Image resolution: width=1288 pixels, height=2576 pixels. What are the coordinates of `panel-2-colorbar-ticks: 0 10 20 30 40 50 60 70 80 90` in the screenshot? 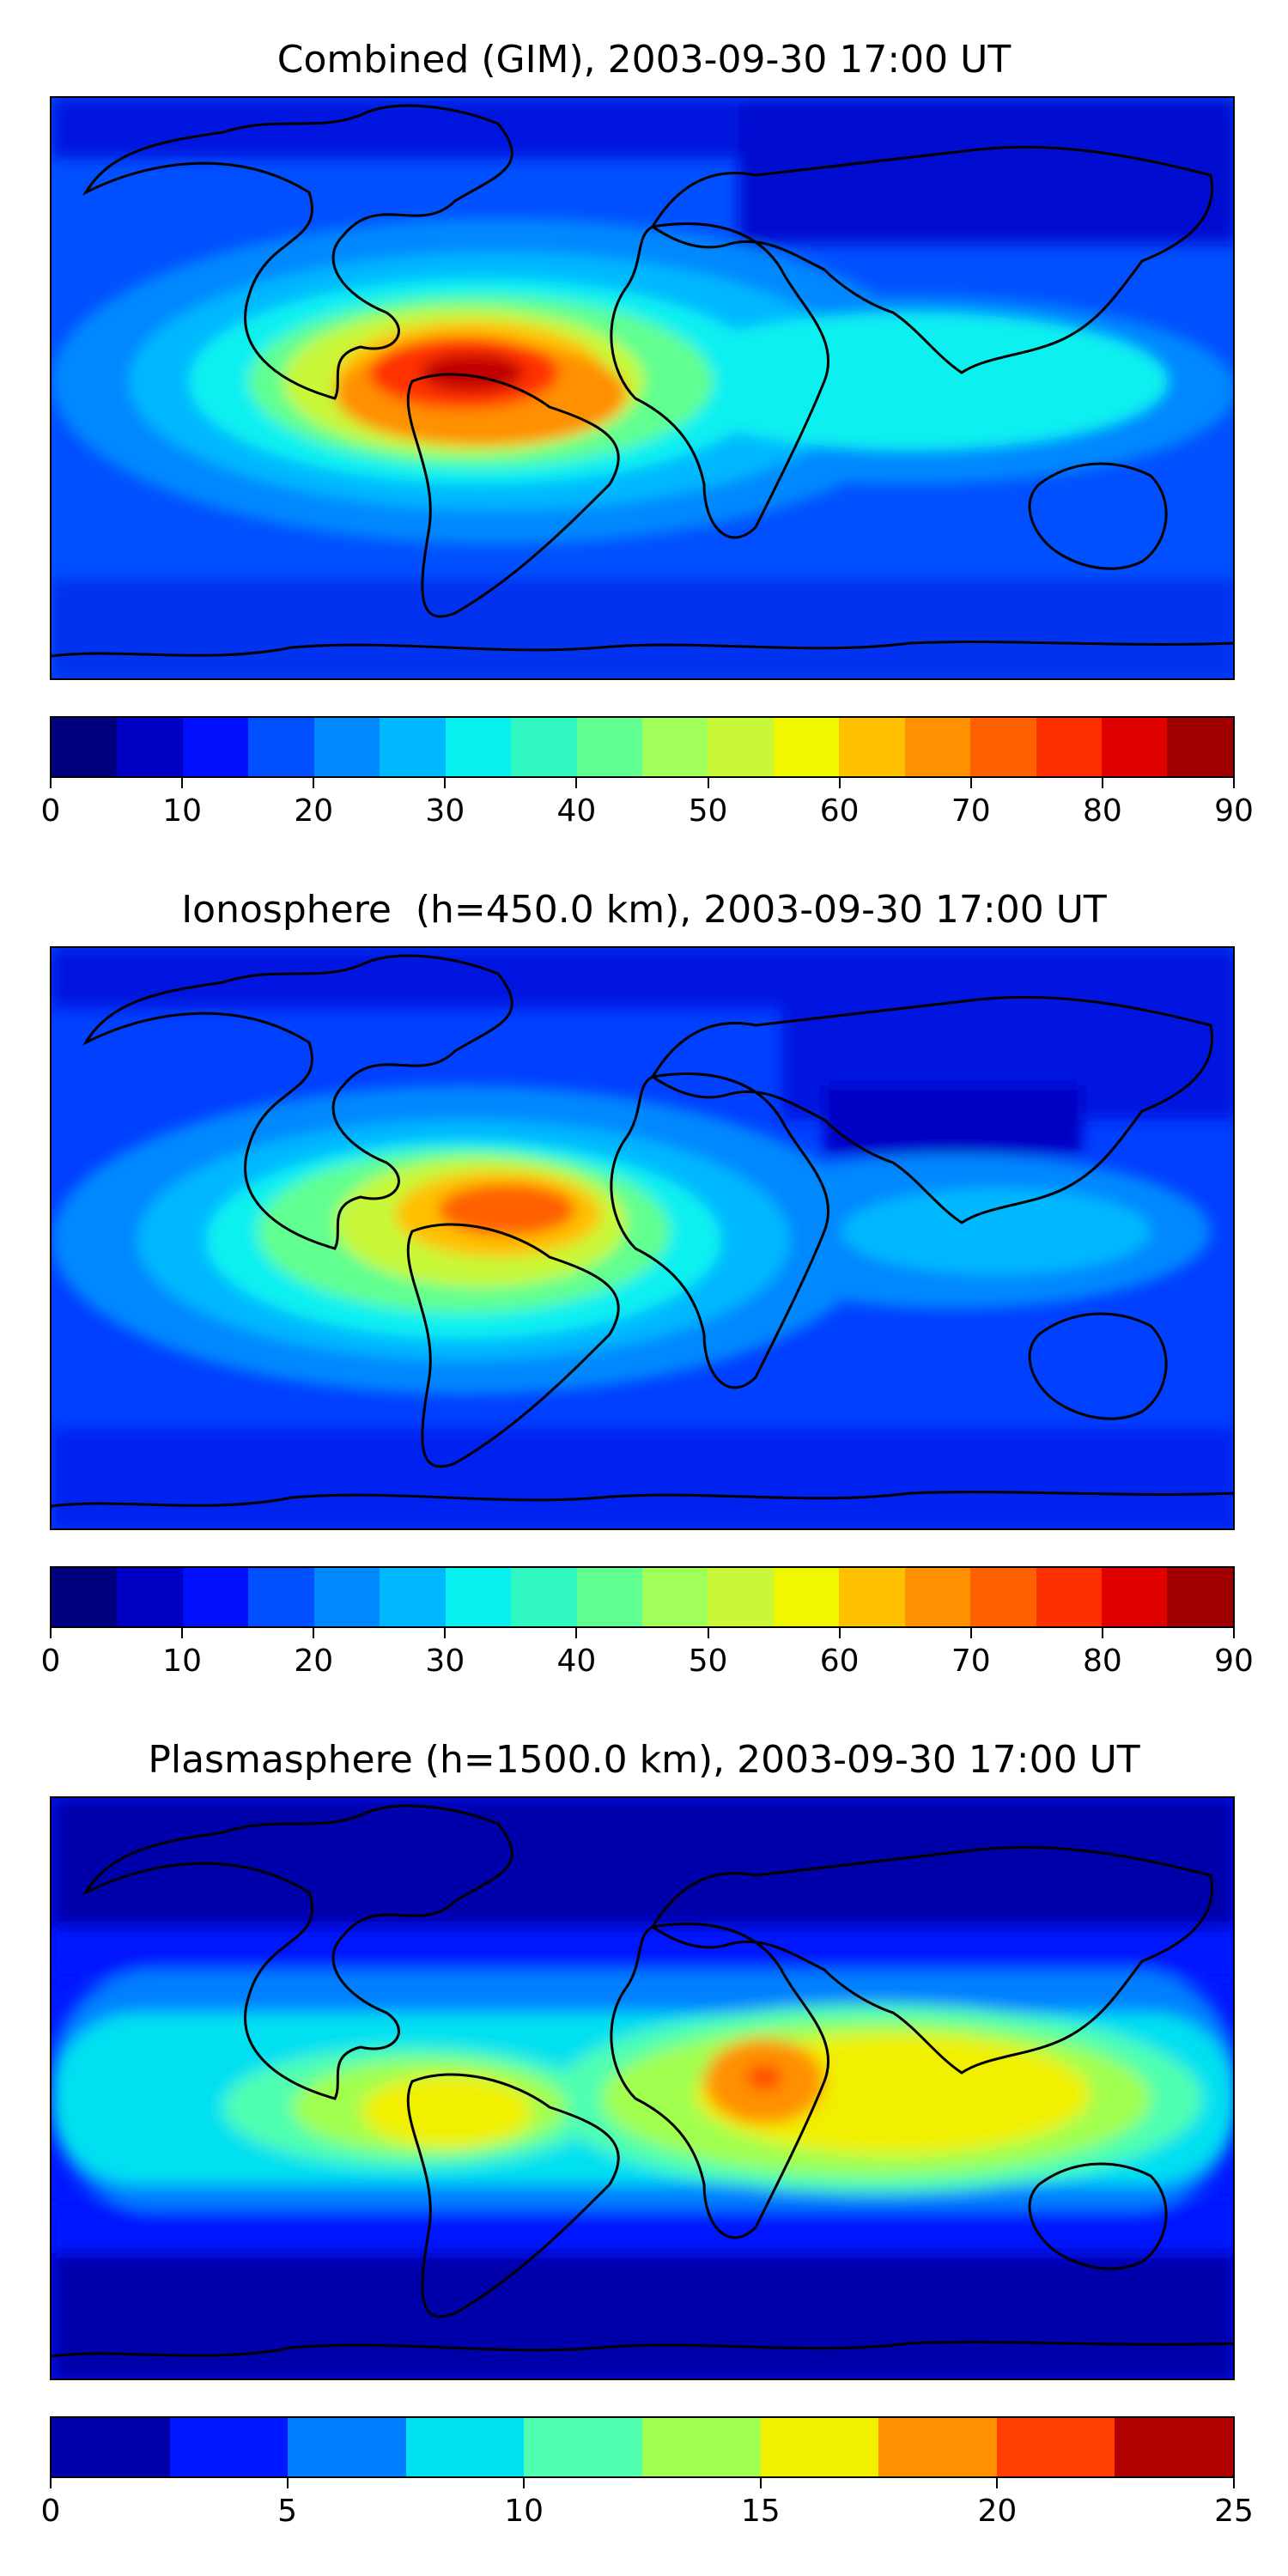 It's located at (642, 1654).